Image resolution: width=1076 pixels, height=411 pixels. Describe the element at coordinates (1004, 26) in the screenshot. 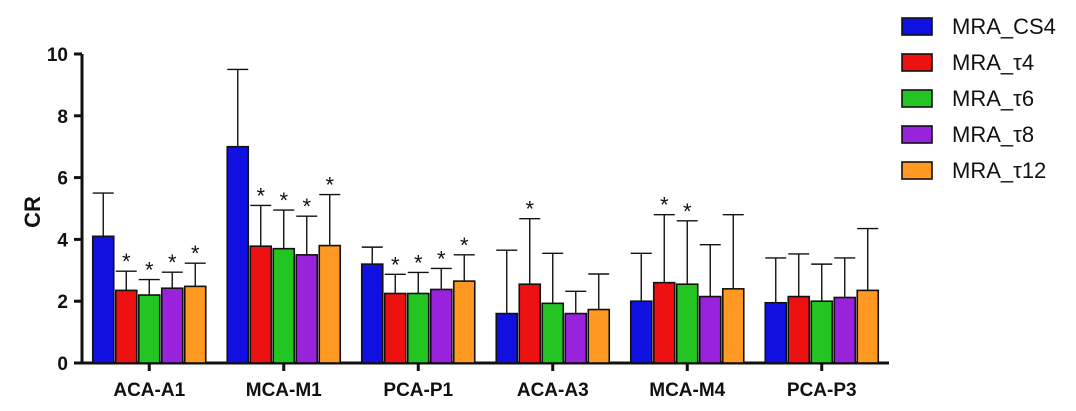

I see `legend-label: MRA_CS4` at that location.